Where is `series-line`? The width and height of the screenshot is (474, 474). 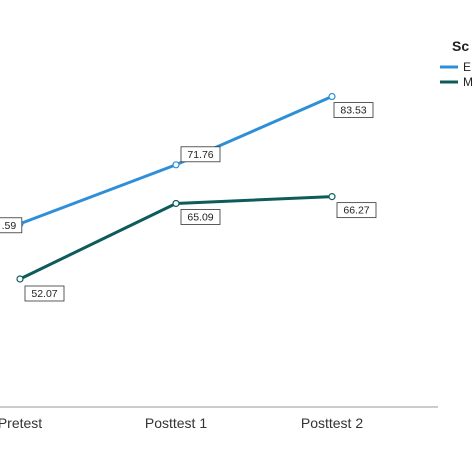
series-line is located at coordinates (176, 238).